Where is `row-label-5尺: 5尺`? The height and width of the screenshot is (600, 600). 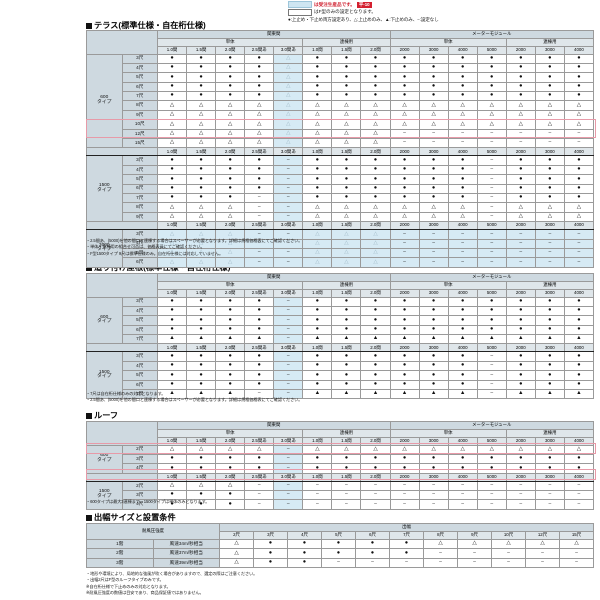
row-label-5尺: 5尺 is located at coordinates (139, 320).